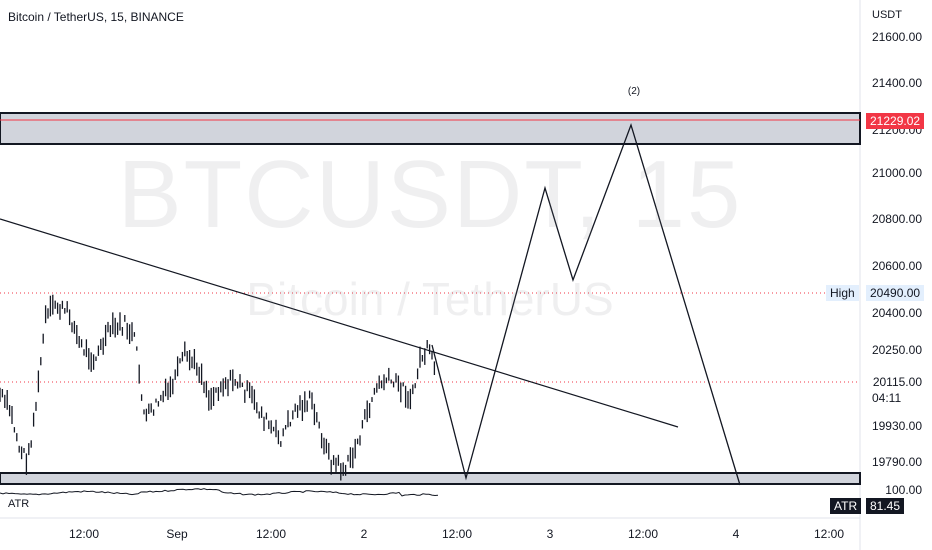  Describe the element at coordinates (896, 462) in the screenshot. I see `price-tick: 19790.00` at that location.